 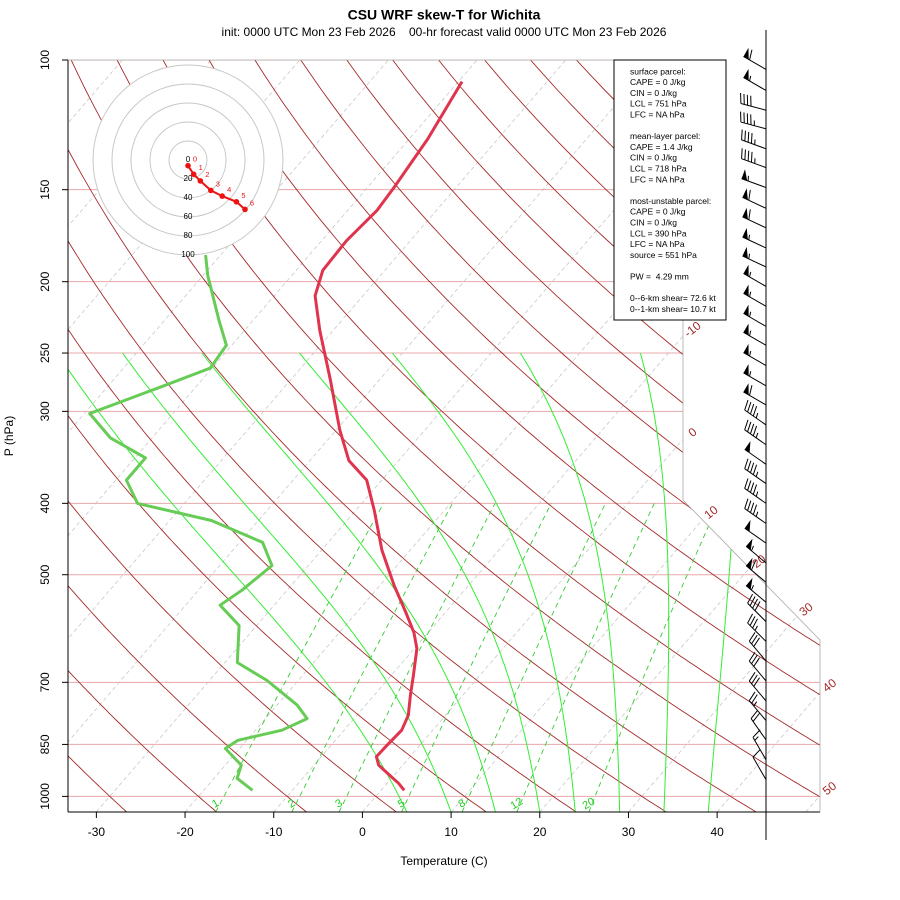 I want to click on y-axis-label: P (hPa), so click(x=9, y=436).